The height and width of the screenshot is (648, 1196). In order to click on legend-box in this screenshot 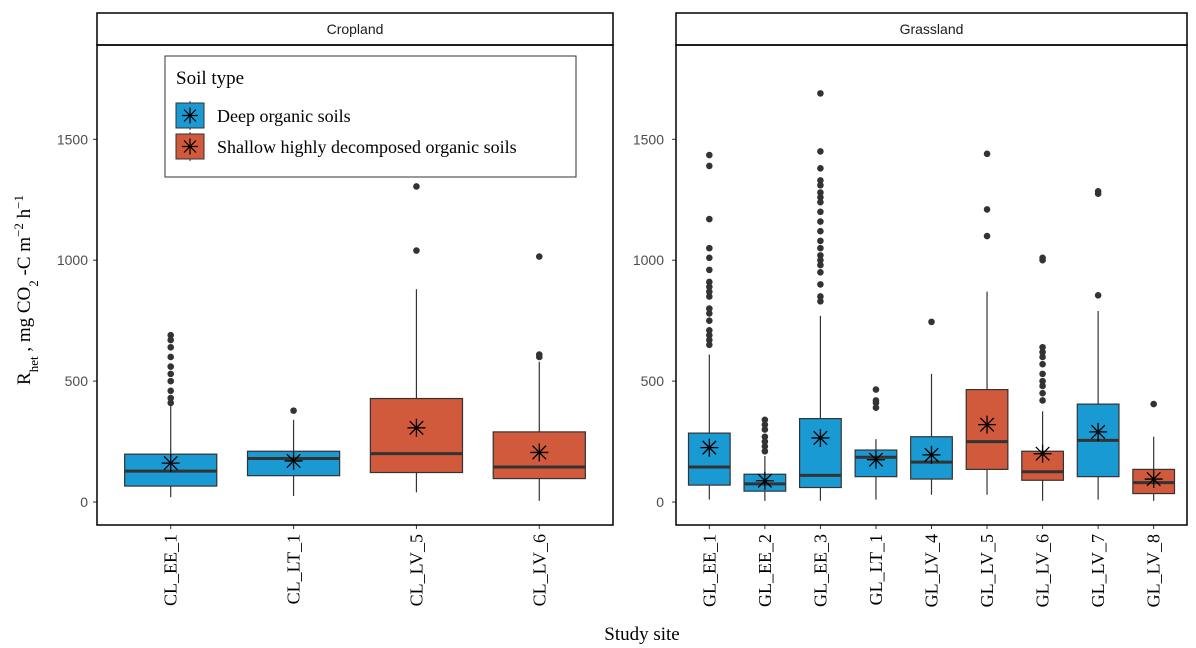, I will do `click(370, 116)`.